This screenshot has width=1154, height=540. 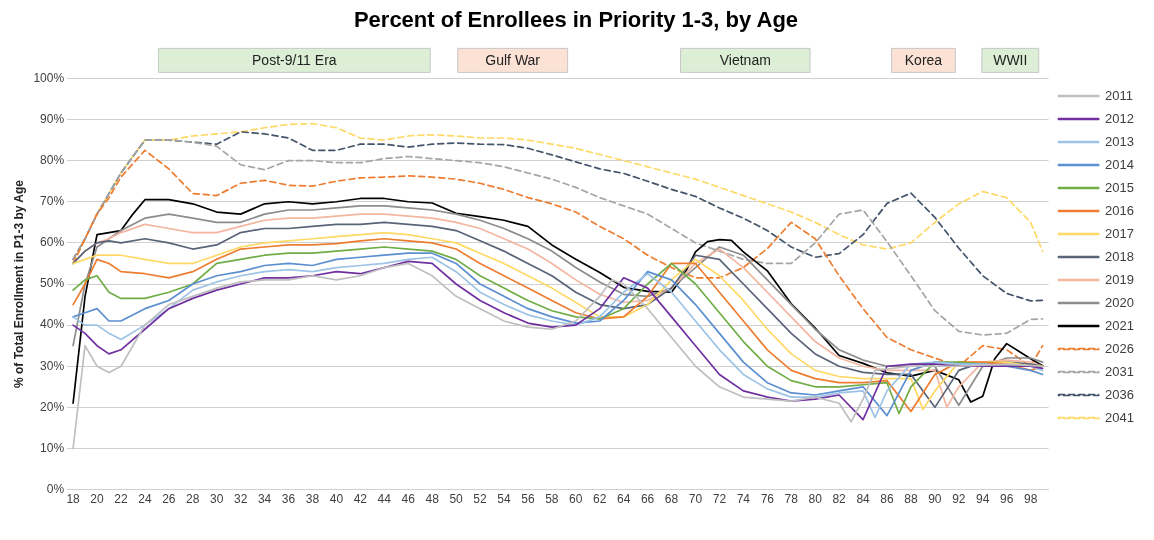 I want to click on x-tick-label: 90, so click(x=935, y=499).